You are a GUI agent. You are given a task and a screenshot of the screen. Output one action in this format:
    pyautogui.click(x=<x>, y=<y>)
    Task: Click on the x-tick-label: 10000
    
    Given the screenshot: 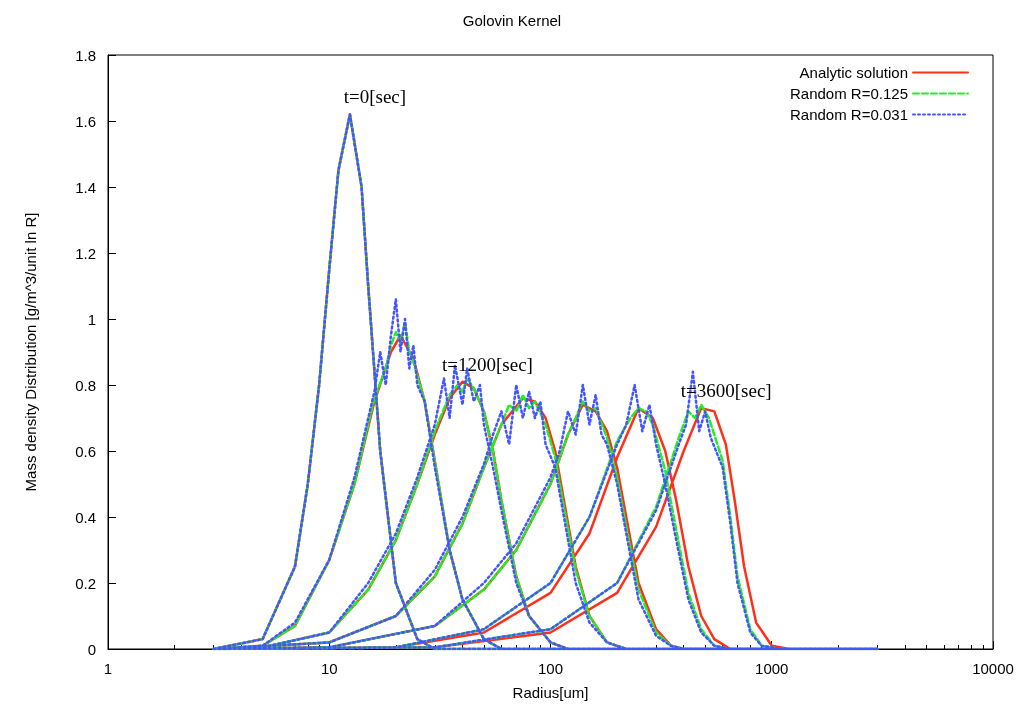 What is the action you would take?
    pyautogui.click(x=993, y=668)
    